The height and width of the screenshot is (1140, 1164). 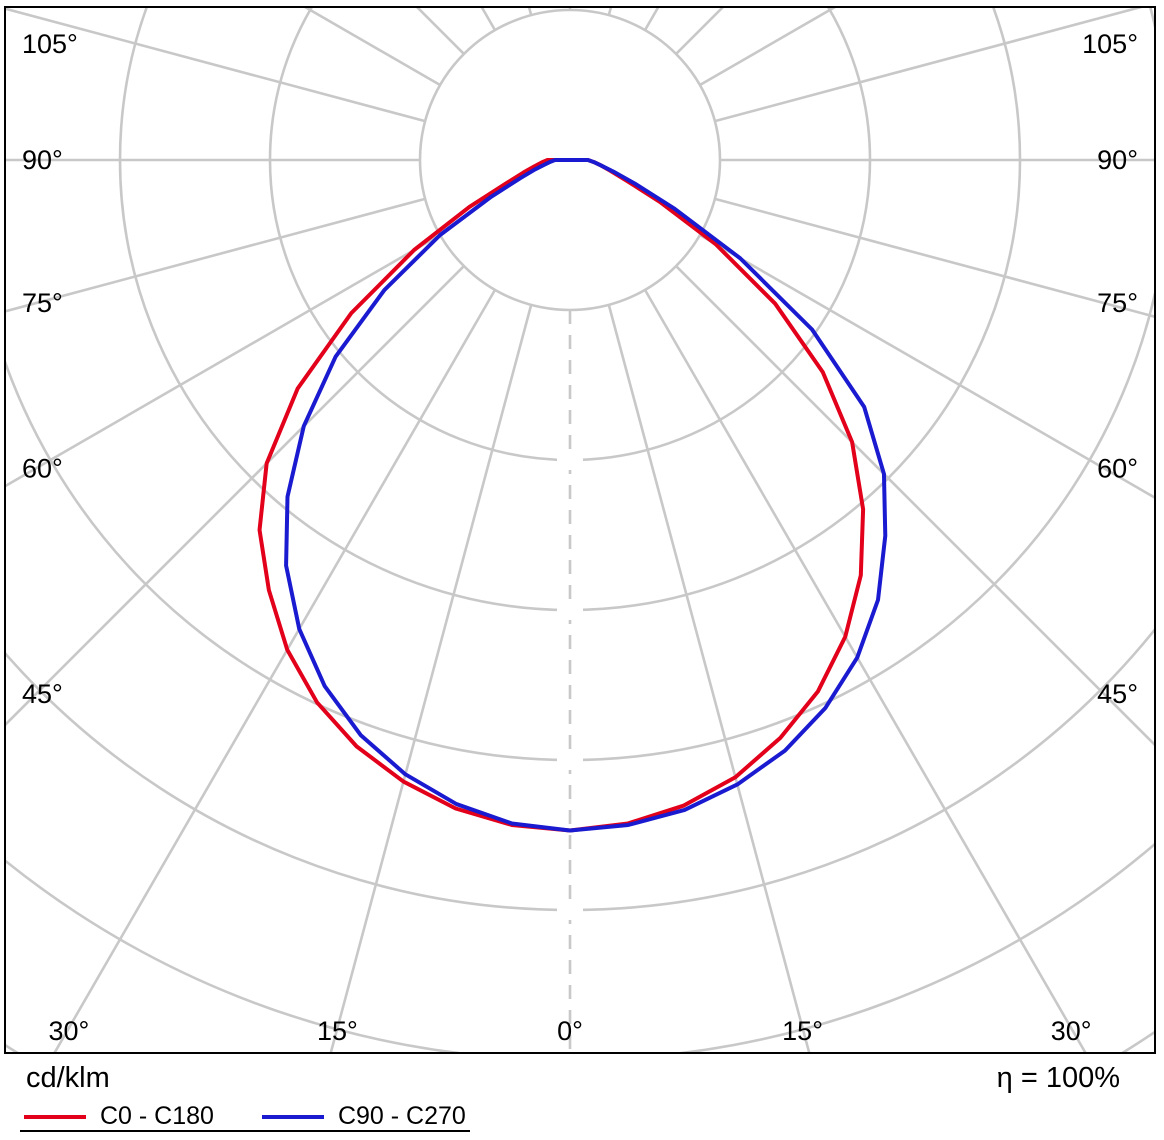 I want to click on legend-item-c90-c270: C90 - C270, so click(x=363, y=1116).